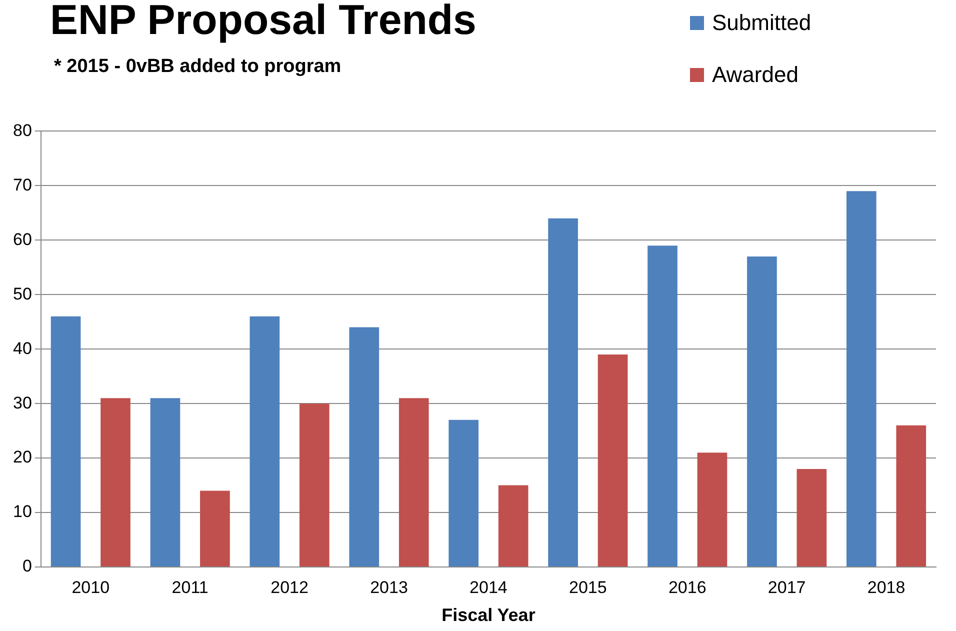  I want to click on y-tick-label: 60, so click(22, 239).